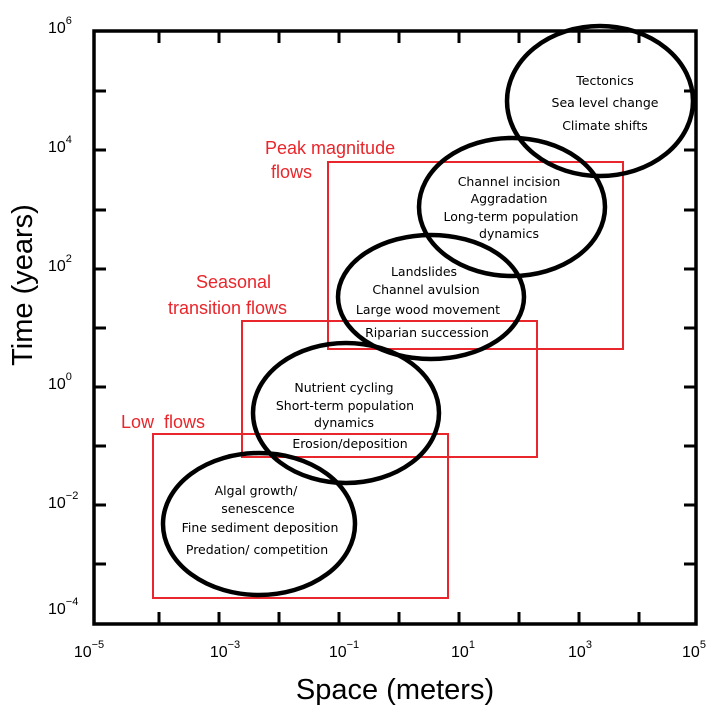  What do you see at coordinates (424, 271) in the screenshot?
I see `ellipse-text: Landslides` at bounding box center [424, 271].